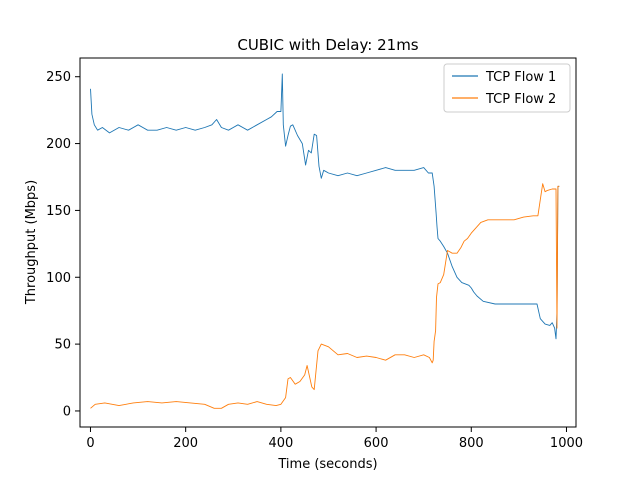 This screenshot has height=480, width=640. I want to click on y-axis-label: Throughput (Mbps), so click(31, 242).